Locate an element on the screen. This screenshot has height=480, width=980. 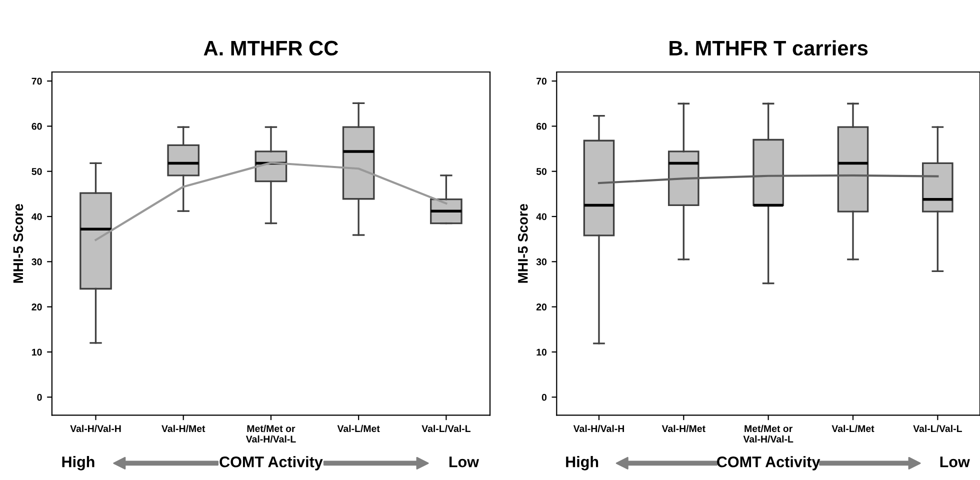
chart-title: A. MTHFR CC is located at coordinates (271, 48).